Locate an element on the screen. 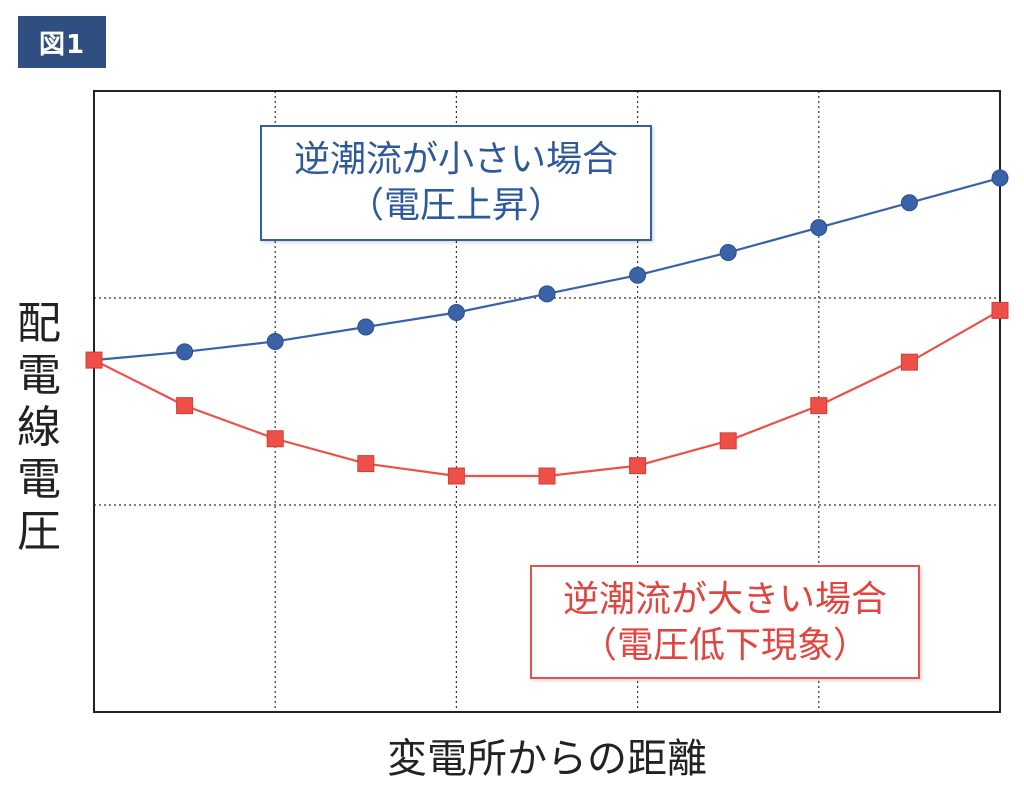 The image size is (1024, 794). annotation-small-line1: 逆潮流が小さい場合 is located at coordinates (455, 159).